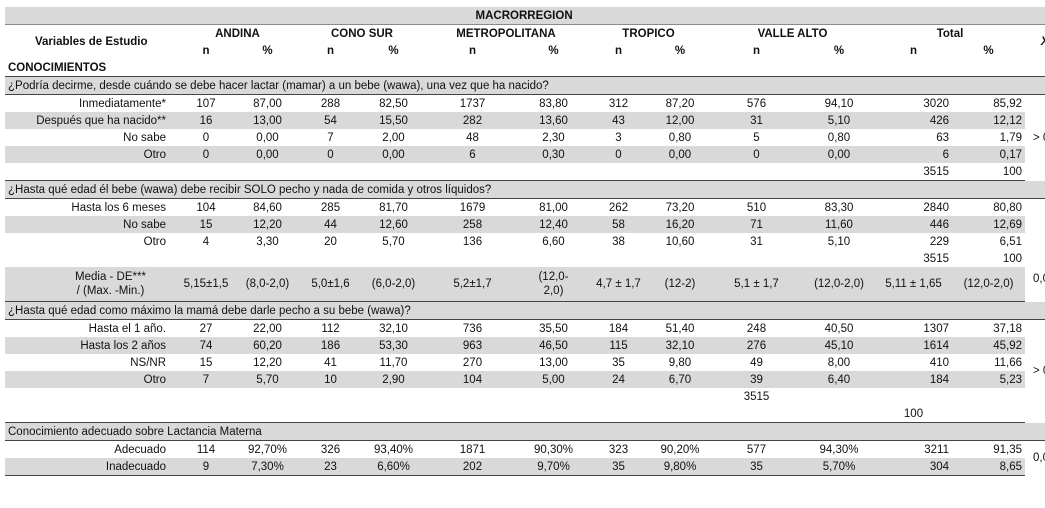 The width and height of the screenshot is (1045, 508). I want to click on n-cell: 4, so click(206, 241).